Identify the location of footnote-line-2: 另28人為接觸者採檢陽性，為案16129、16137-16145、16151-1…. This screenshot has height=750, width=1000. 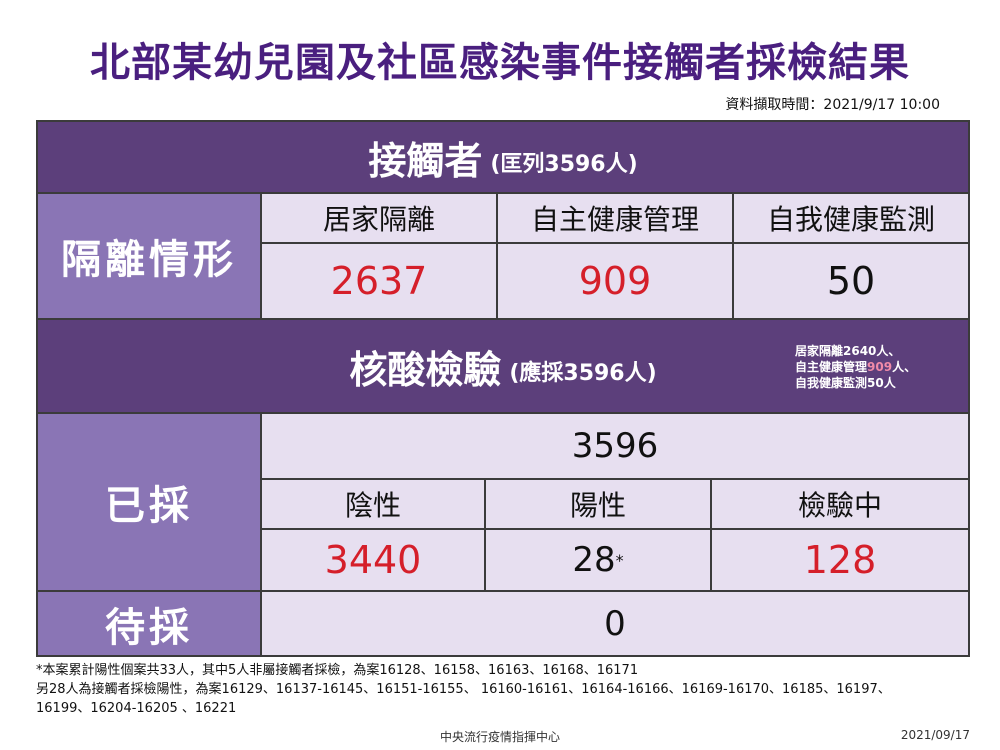
(463, 689).